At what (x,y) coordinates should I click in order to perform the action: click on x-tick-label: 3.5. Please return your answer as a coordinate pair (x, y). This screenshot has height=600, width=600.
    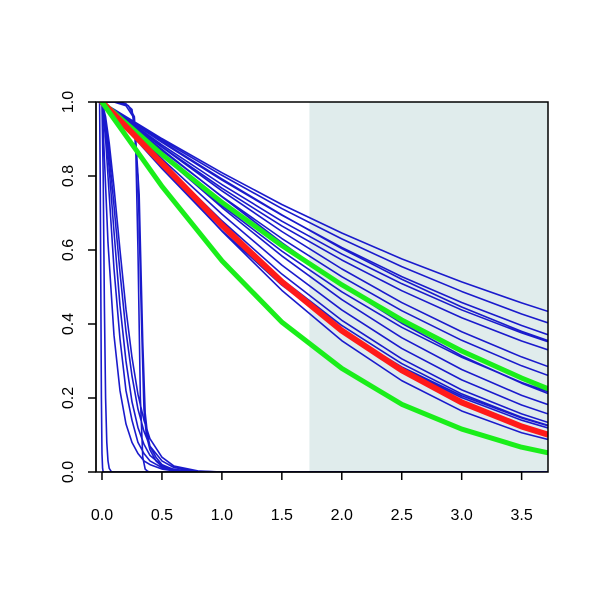
    Looking at the image, I should click on (521, 515).